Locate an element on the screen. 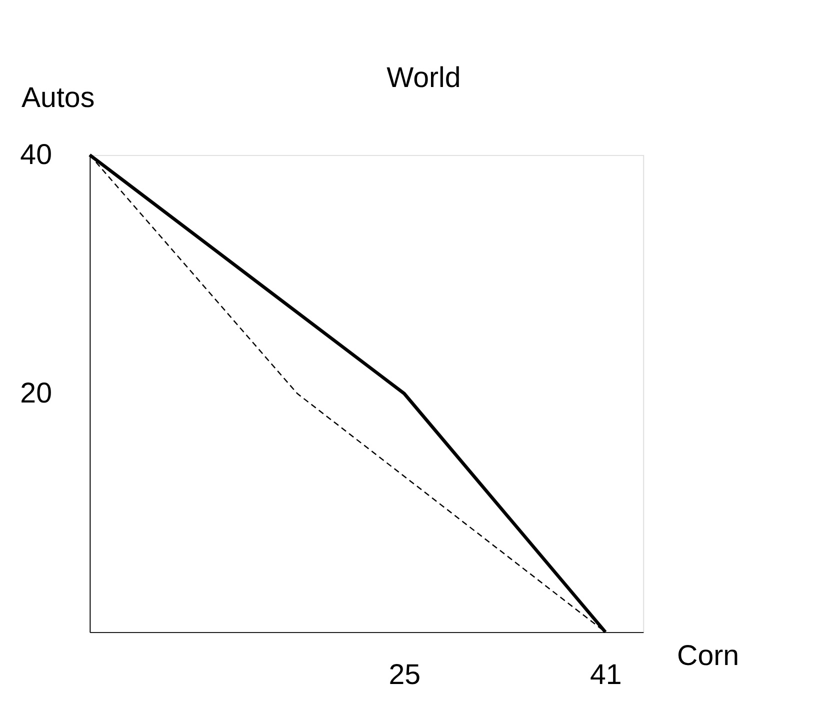 The height and width of the screenshot is (712, 834). x-tick-label: 41 is located at coordinates (606, 675).